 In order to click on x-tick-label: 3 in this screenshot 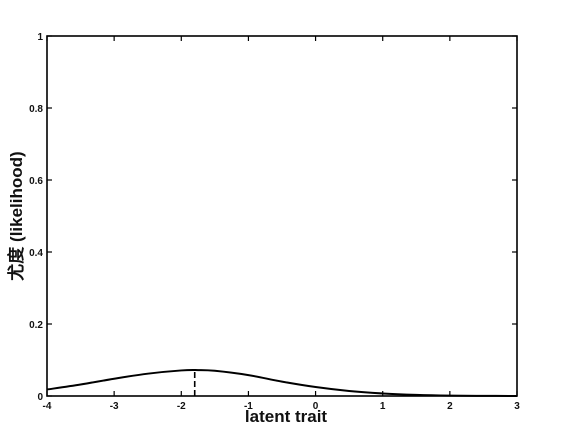, I will do `click(517, 406)`.